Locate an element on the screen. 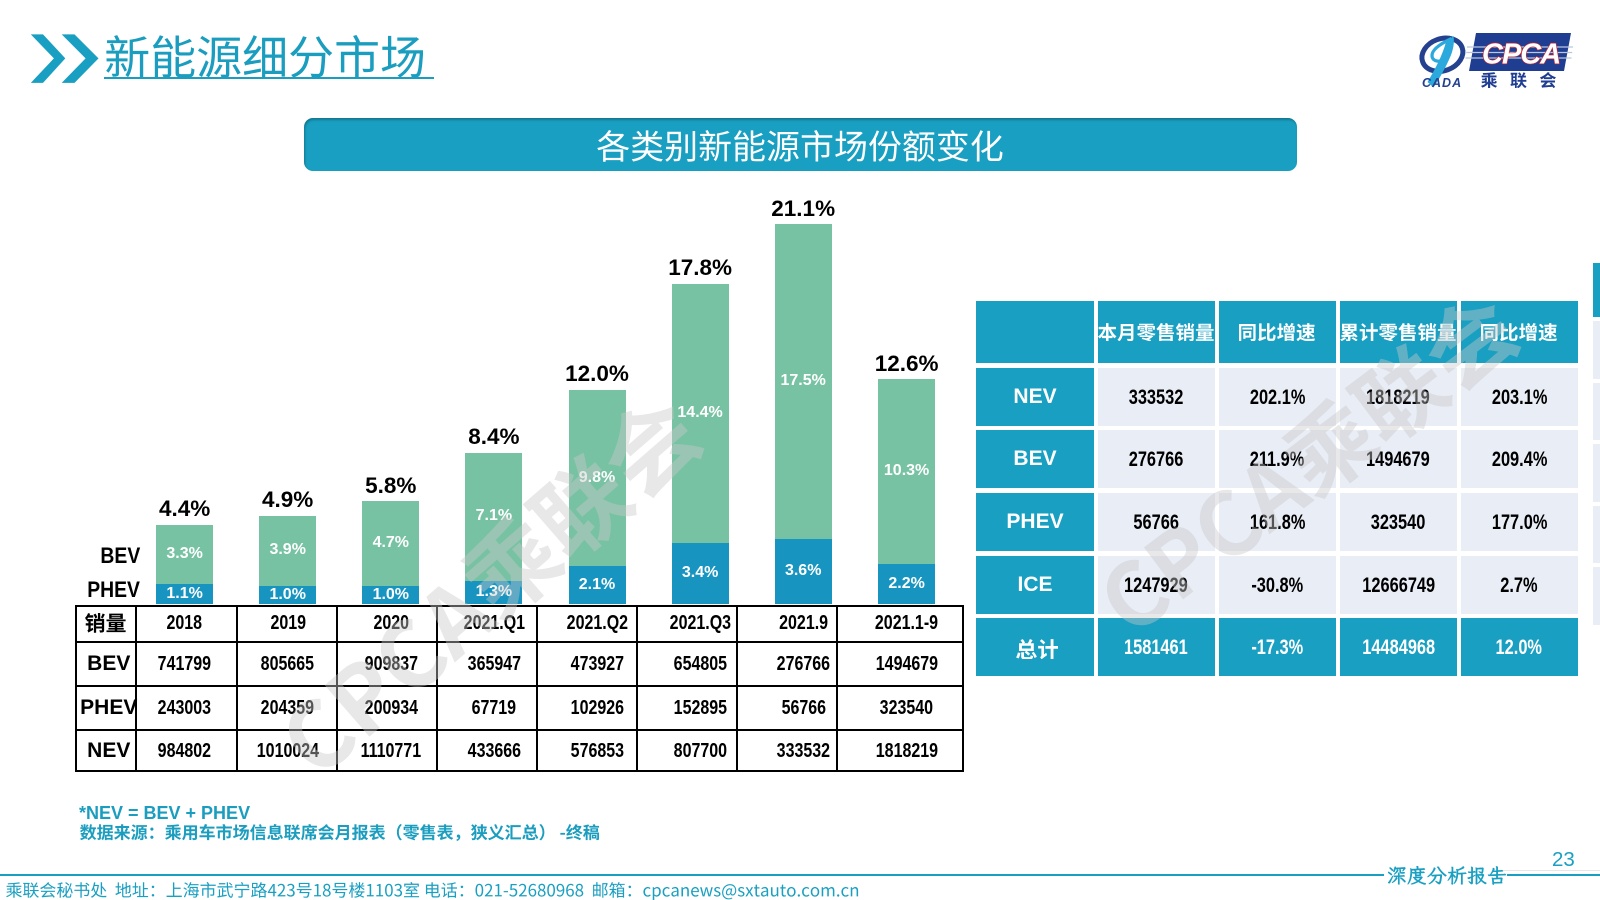 The width and height of the screenshot is (1600, 900). svg-text: CPCA is located at coordinates (1521, 55).